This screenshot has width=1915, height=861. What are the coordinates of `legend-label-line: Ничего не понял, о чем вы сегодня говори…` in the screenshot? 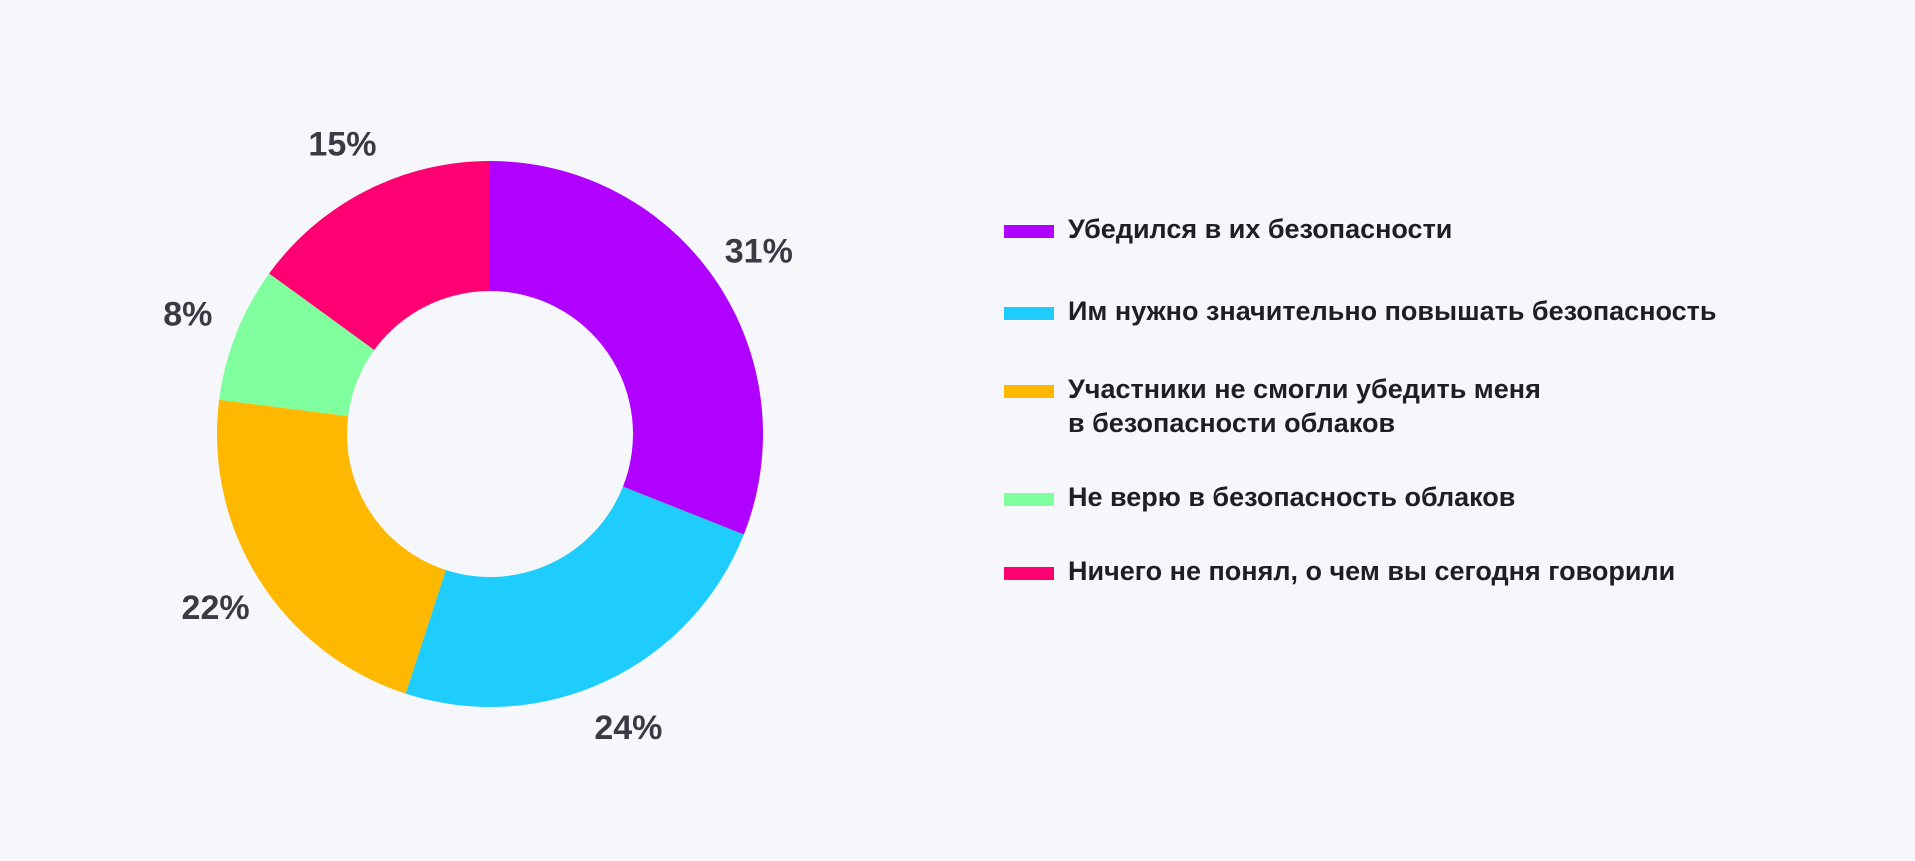 It's located at (1372, 571).